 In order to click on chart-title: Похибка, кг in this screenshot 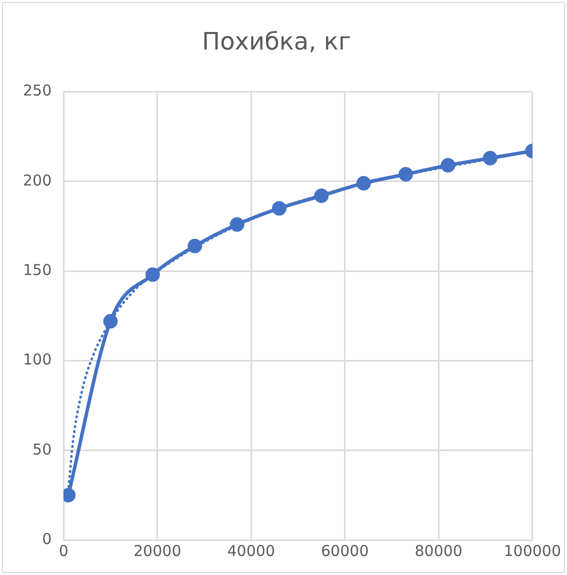, I will do `click(276, 42)`.